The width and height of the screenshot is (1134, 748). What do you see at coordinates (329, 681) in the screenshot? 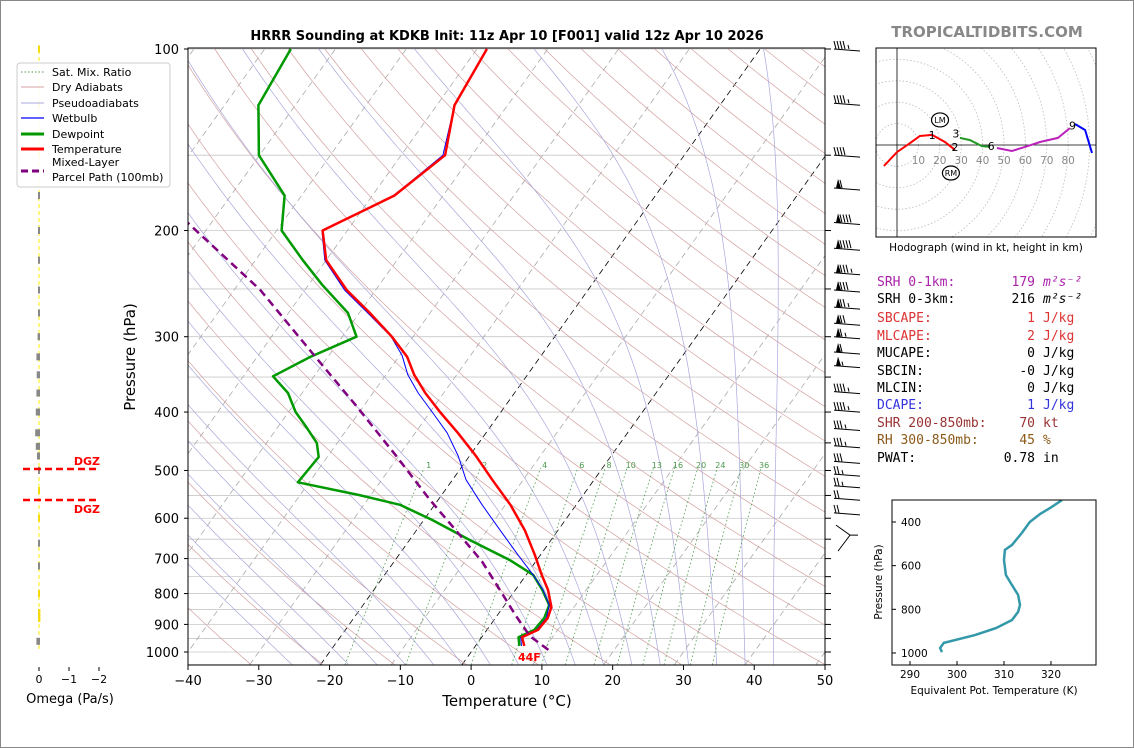
I see `x-tick-label: −20` at bounding box center [329, 681].